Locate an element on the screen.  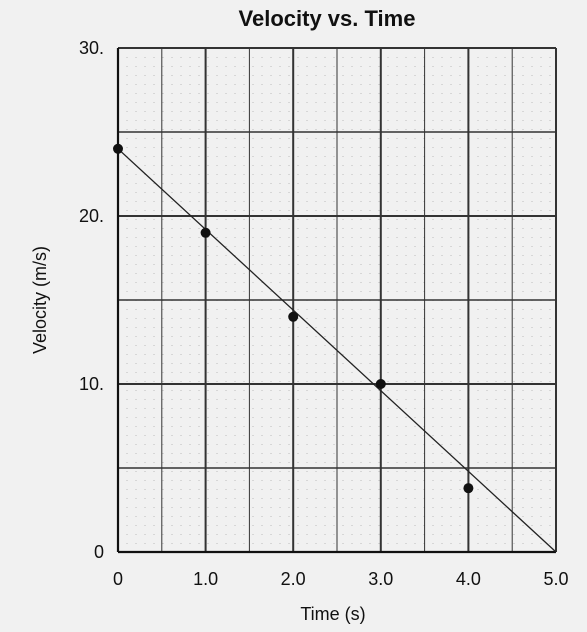
y-tick-label: 10. is located at coordinates (91, 384).